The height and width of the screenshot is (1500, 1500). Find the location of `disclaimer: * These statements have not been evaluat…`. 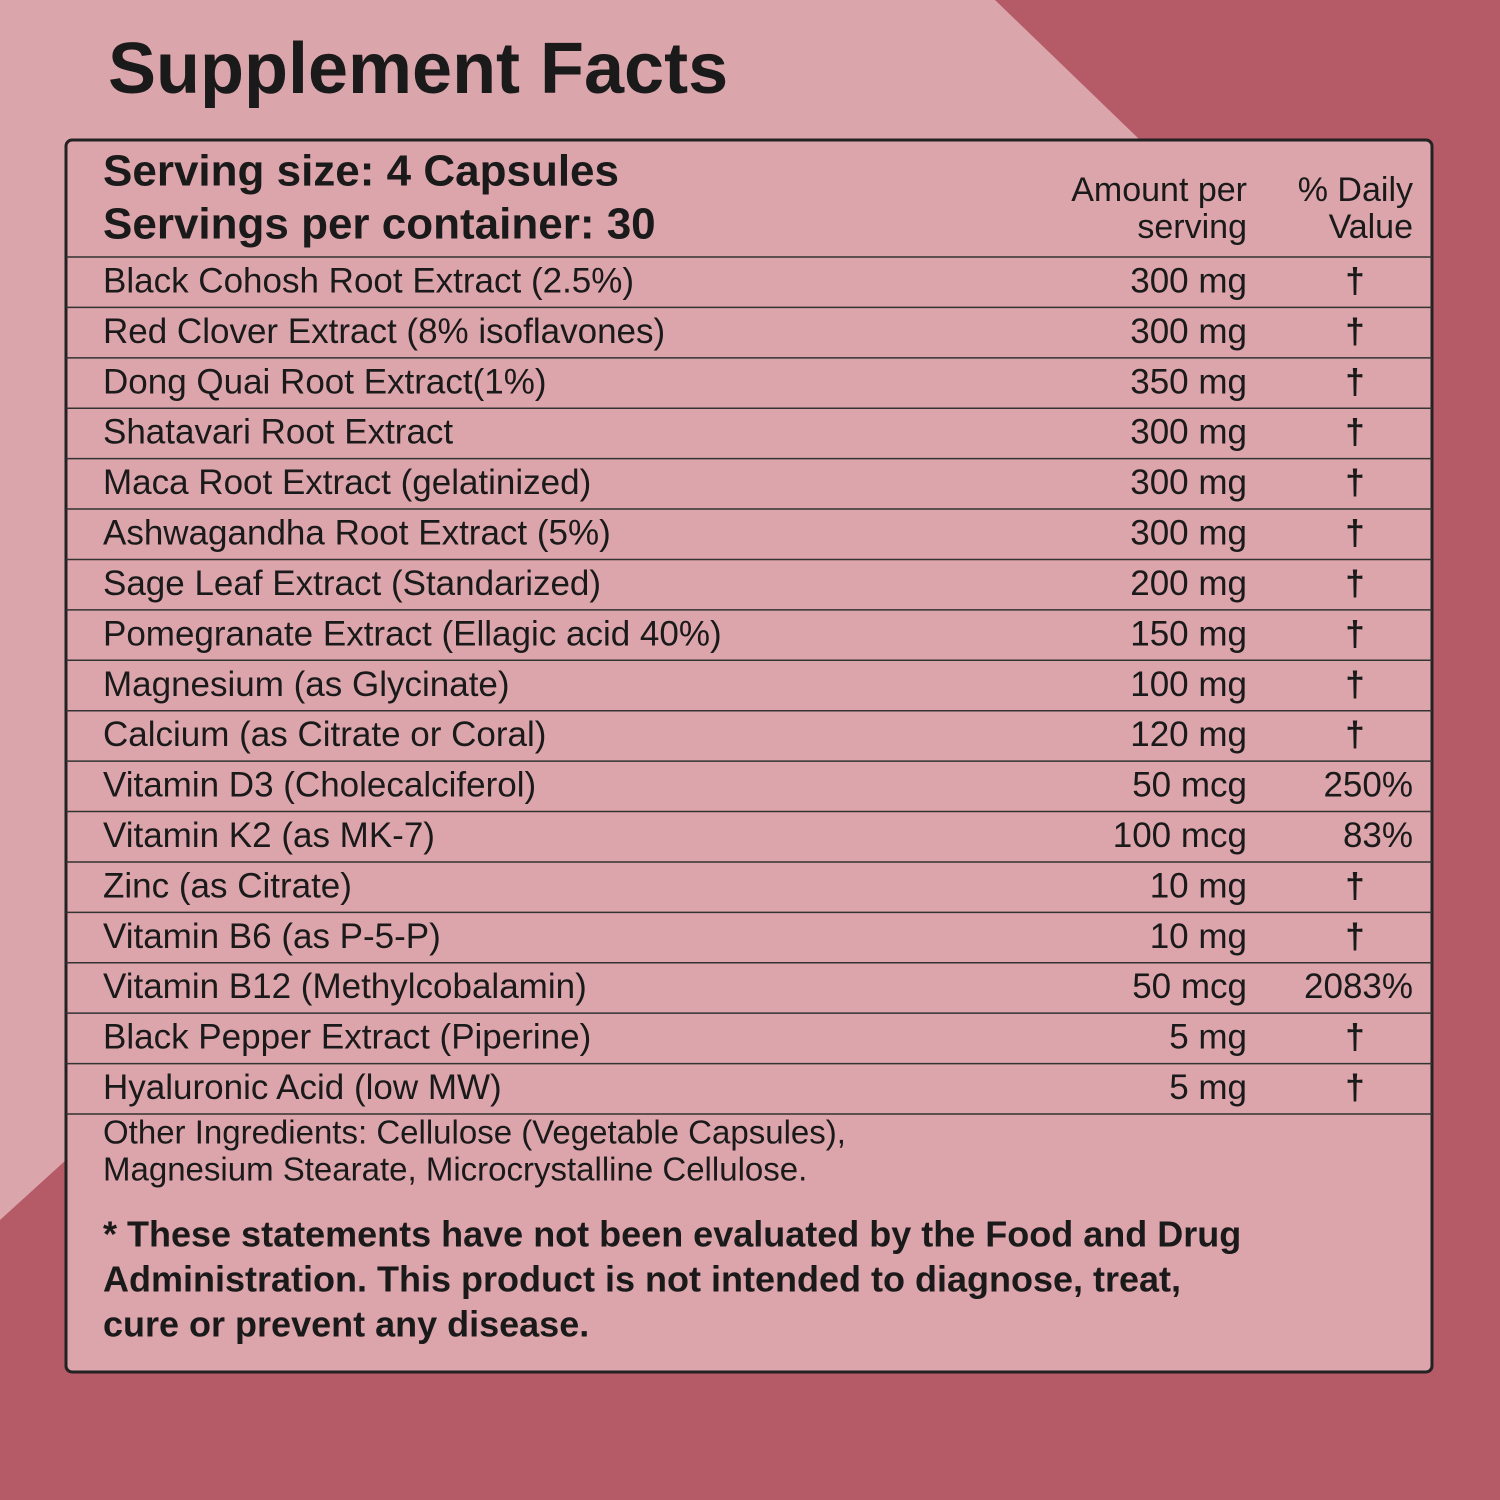

disclaimer: * These statements have not been evaluat… is located at coordinates (672, 1234).